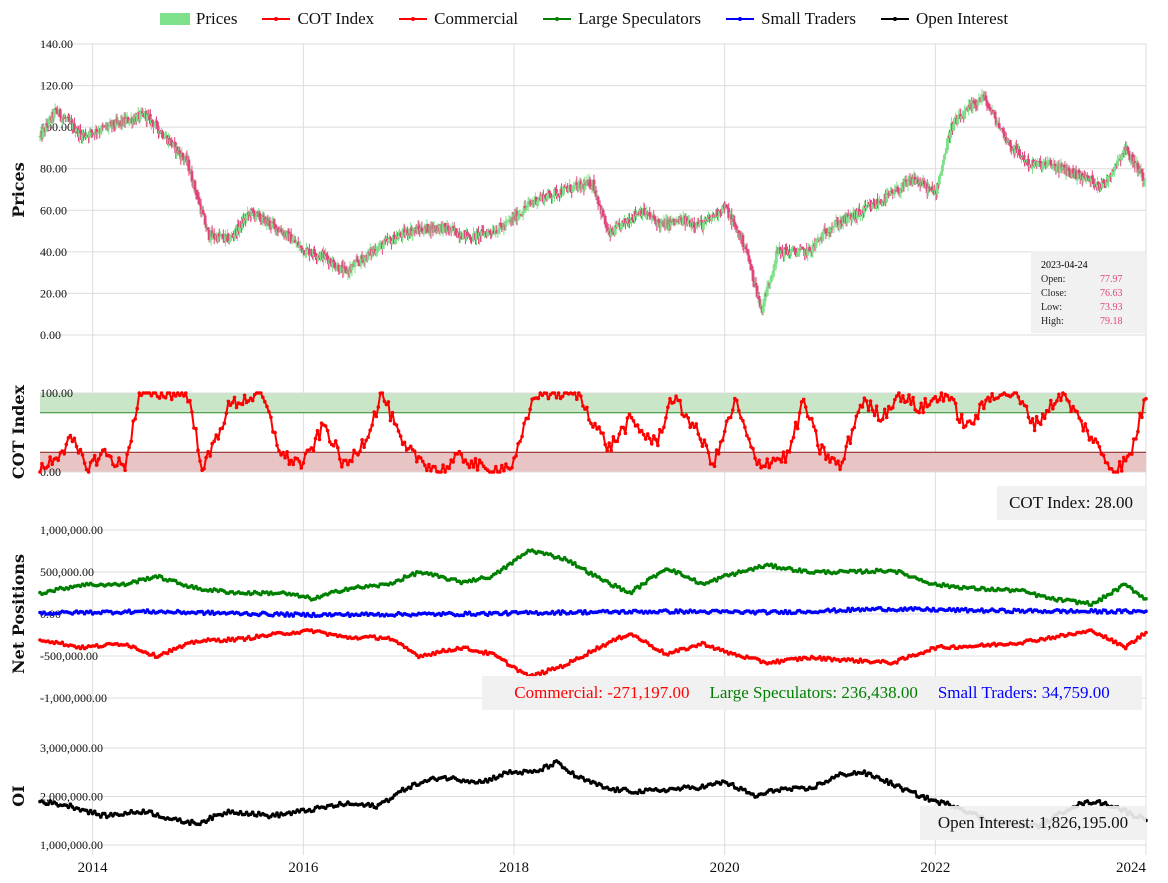 The height and width of the screenshot is (883, 1168). What do you see at coordinates (621, 19) in the screenshot?
I see `legend-item-large-speculators: Large Speculators` at bounding box center [621, 19].